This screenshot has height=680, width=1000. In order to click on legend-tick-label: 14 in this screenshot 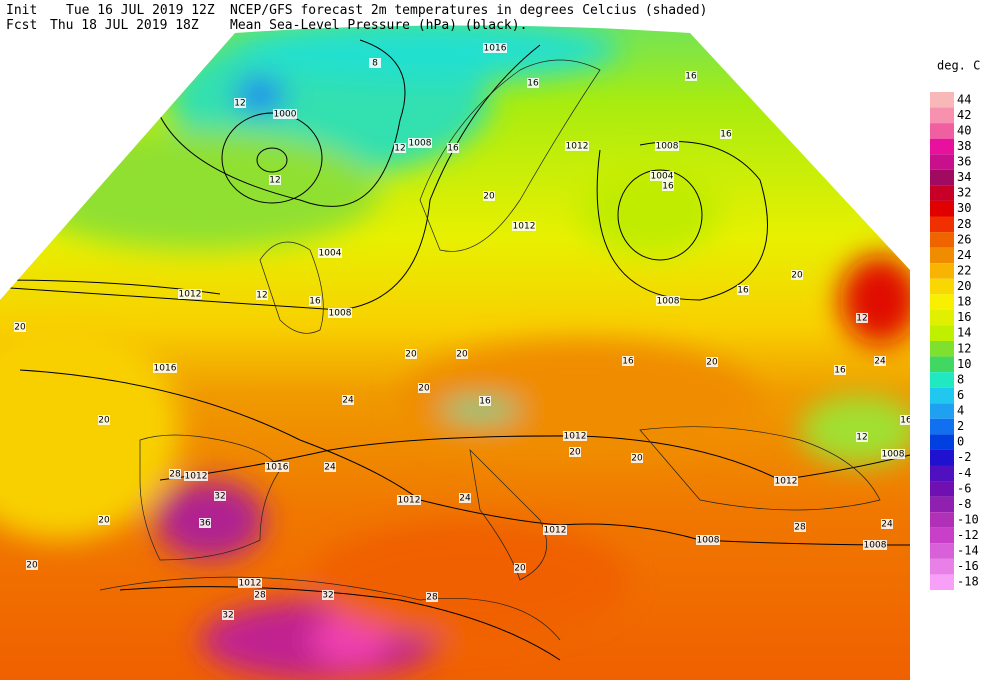, I will do `click(964, 333)`.